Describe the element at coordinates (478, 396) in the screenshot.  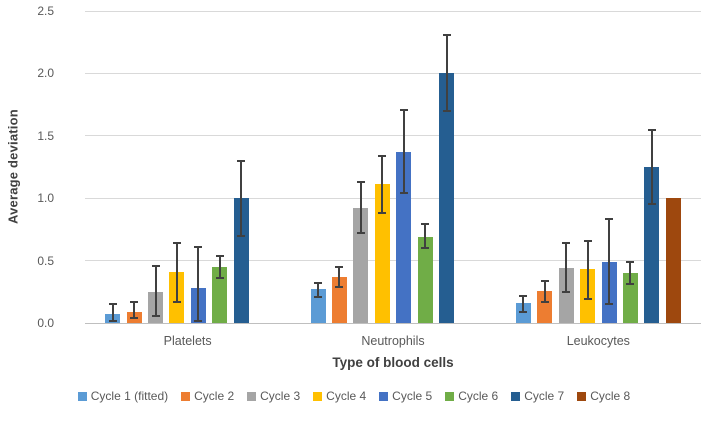
I see `legend-label: Cycle 6` at that location.